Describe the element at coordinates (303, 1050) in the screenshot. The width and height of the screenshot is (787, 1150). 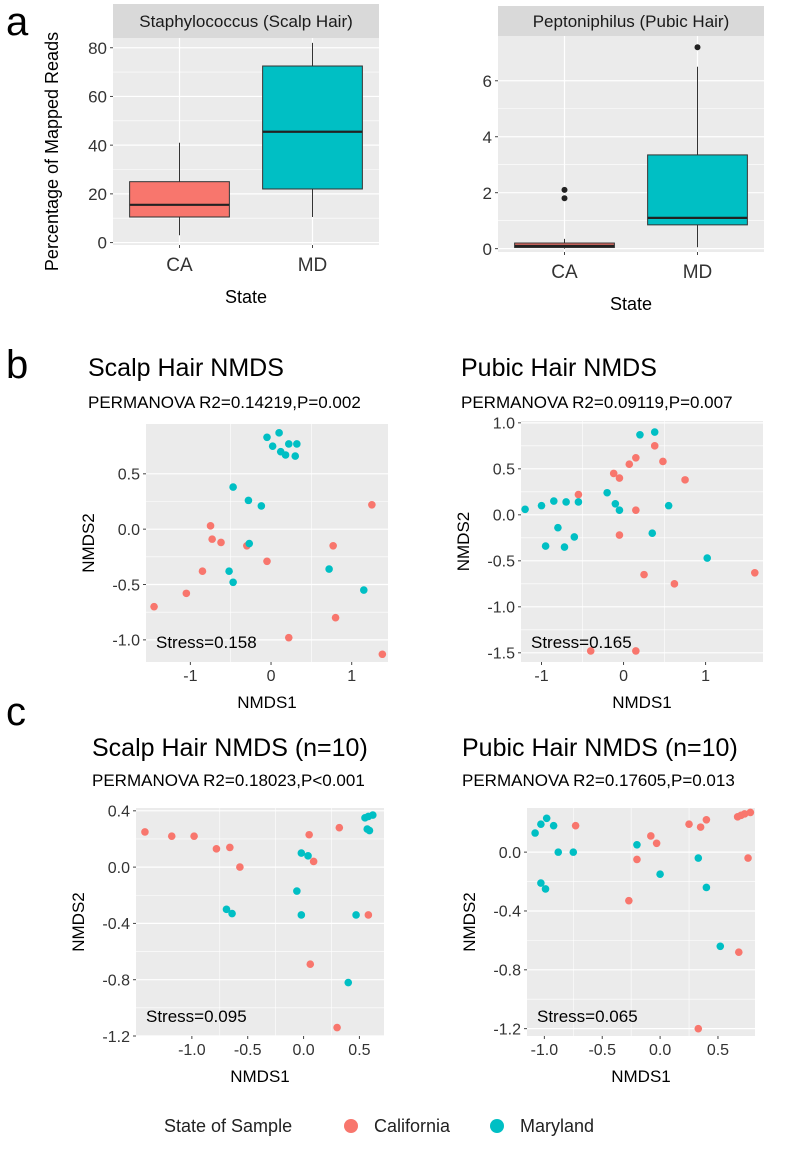
I see `c1-xtick-label: 0.0` at that location.